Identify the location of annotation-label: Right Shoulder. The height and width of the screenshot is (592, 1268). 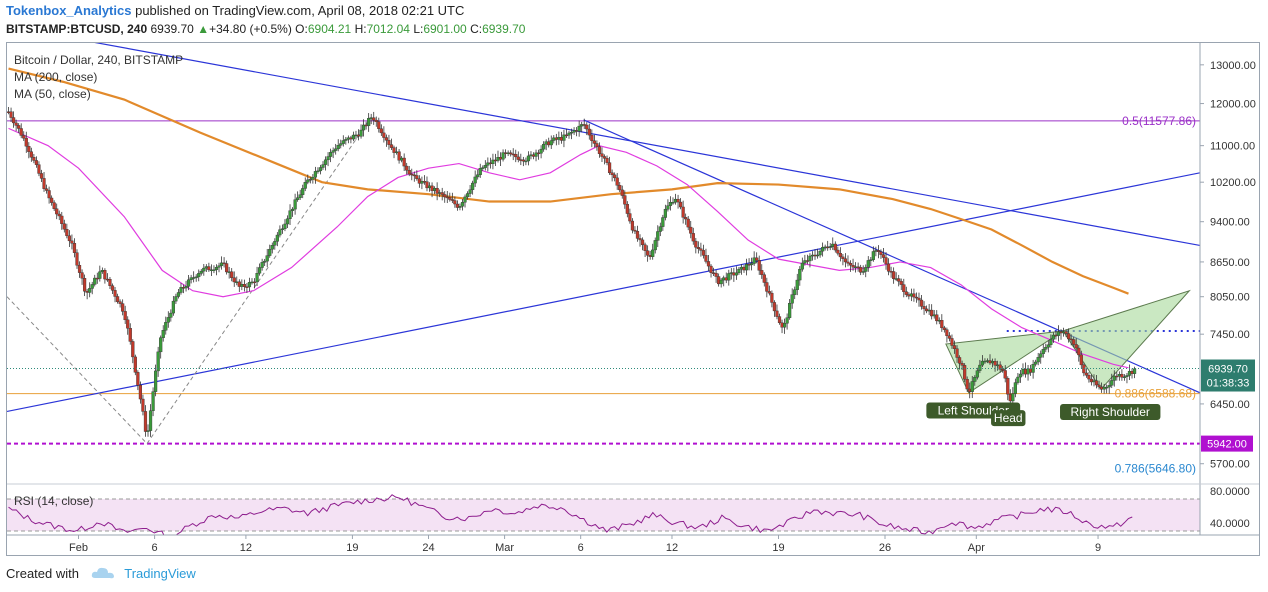
(1110, 412).